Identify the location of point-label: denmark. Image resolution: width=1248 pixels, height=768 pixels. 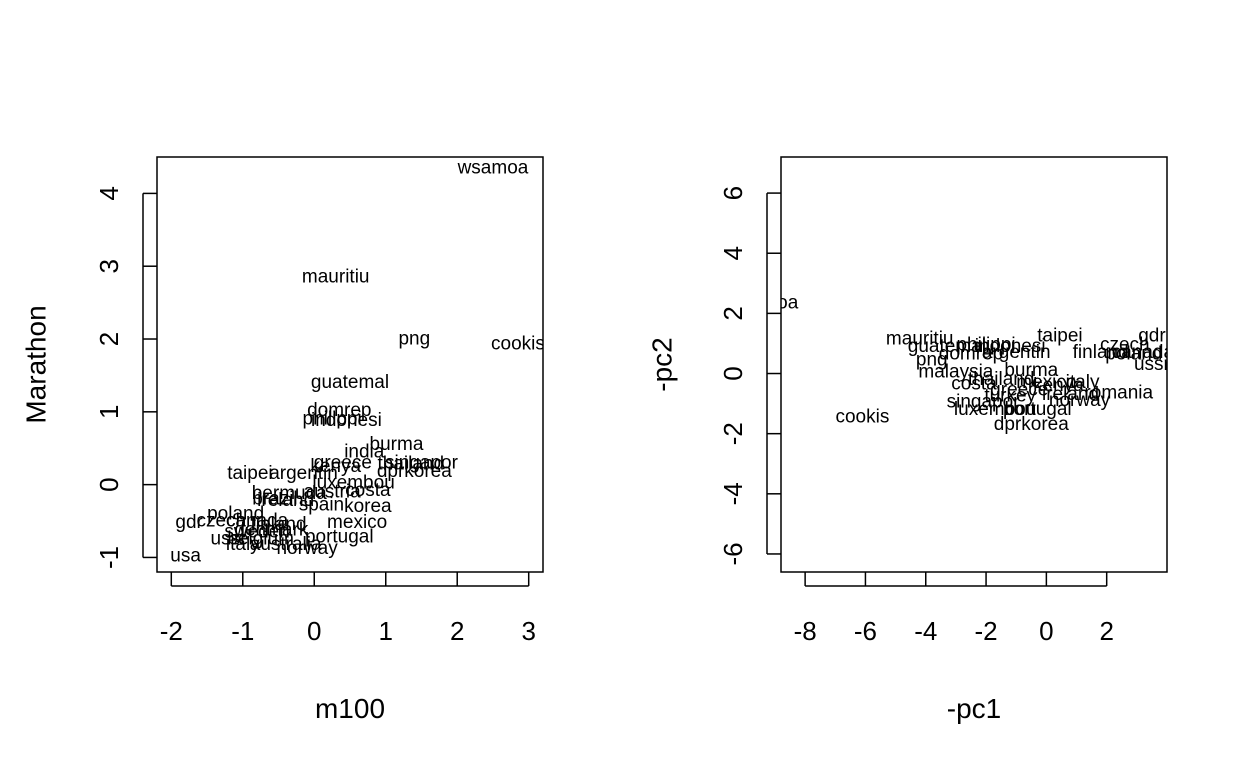
(271, 529).